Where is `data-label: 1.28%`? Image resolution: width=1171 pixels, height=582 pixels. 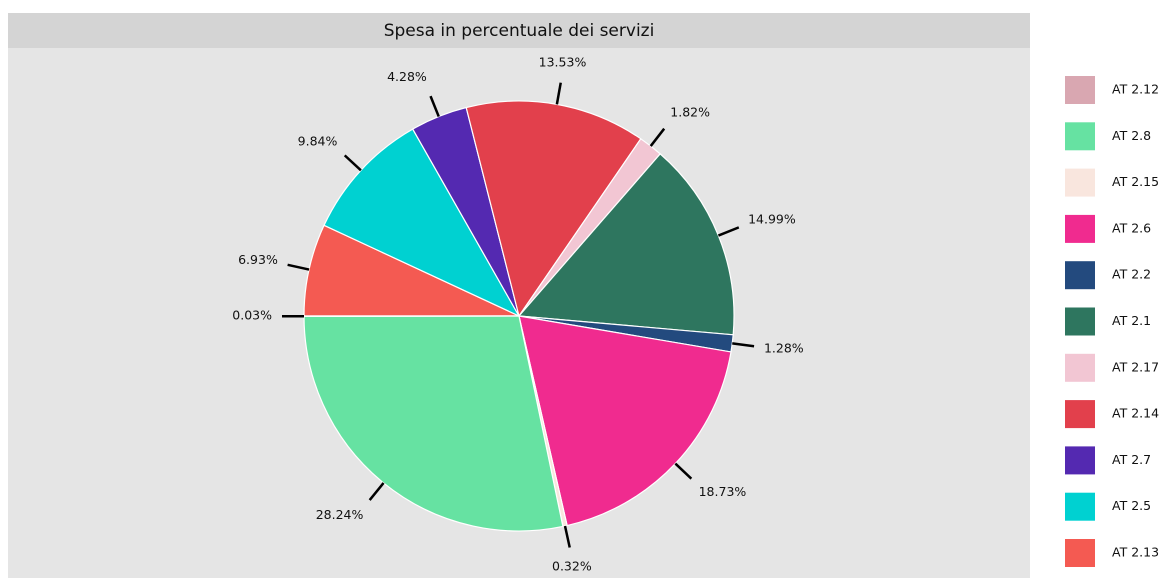
data-label: 1.28% is located at coordinates (784, 347).